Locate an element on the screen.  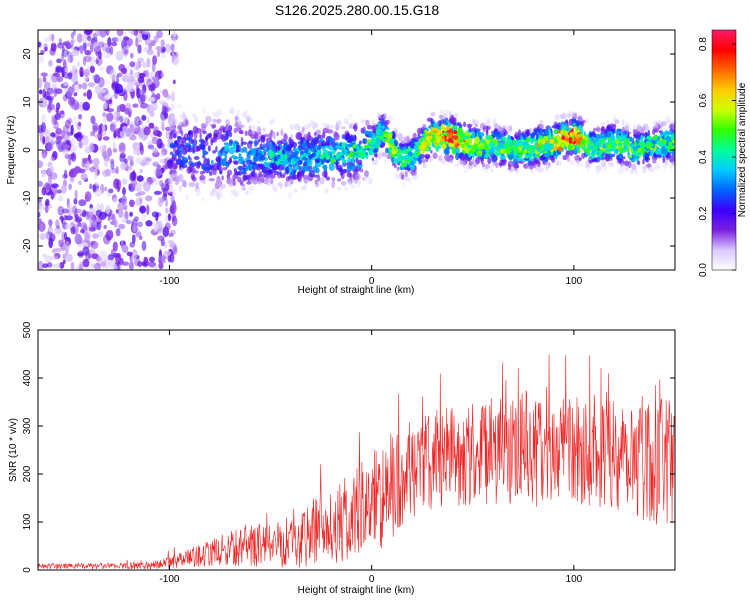
colorbar-tick-label: 0.4 is located at coordinates (703, 157).